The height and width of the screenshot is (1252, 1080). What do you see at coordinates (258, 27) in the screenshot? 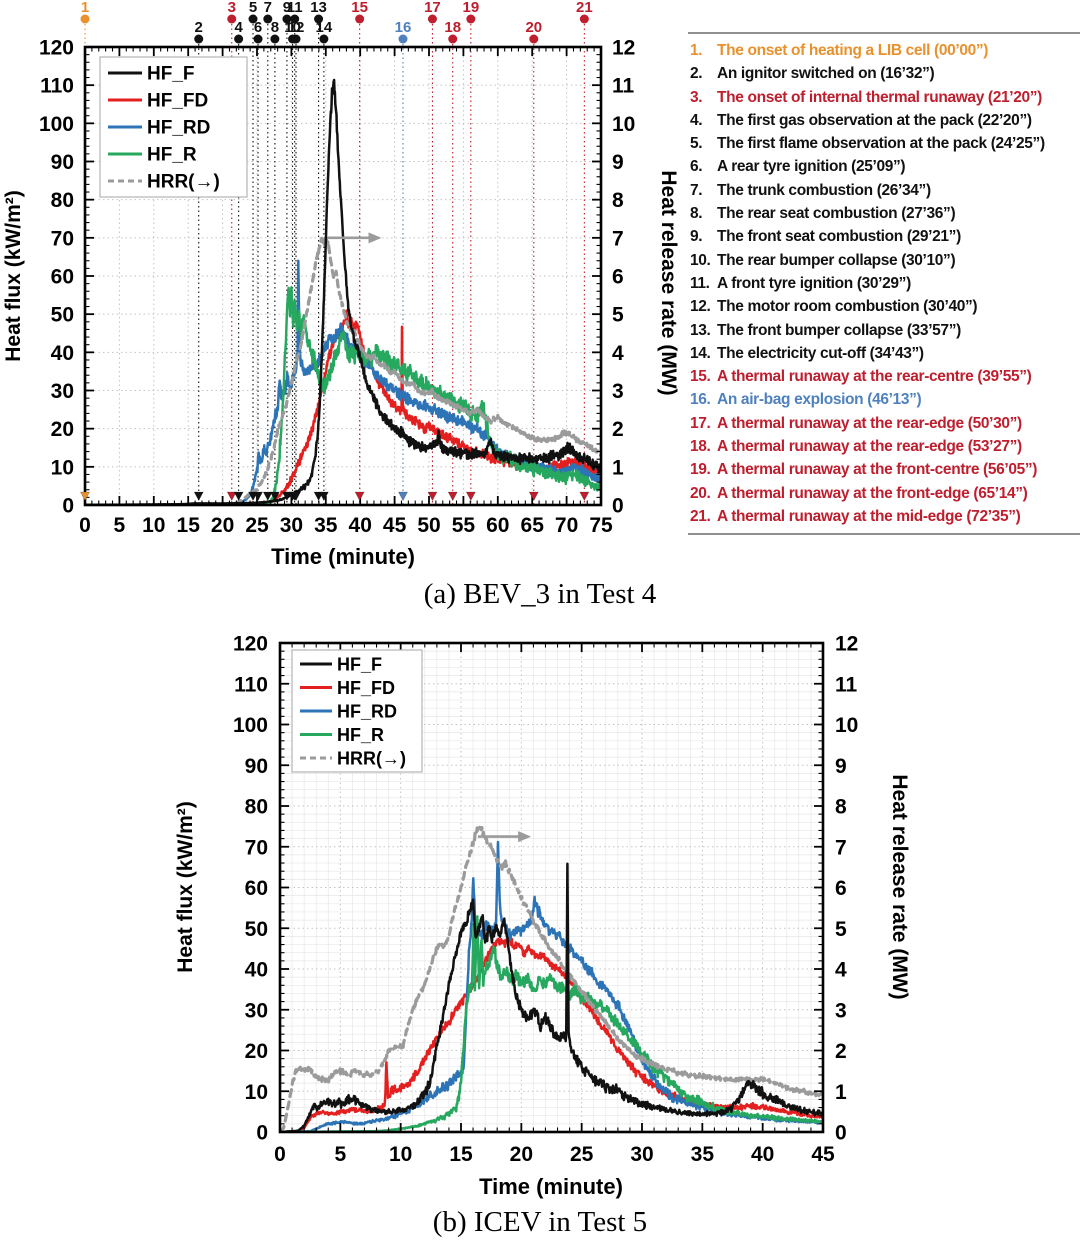
I see `event-number-6: 6` at bounding box center [258, 27].